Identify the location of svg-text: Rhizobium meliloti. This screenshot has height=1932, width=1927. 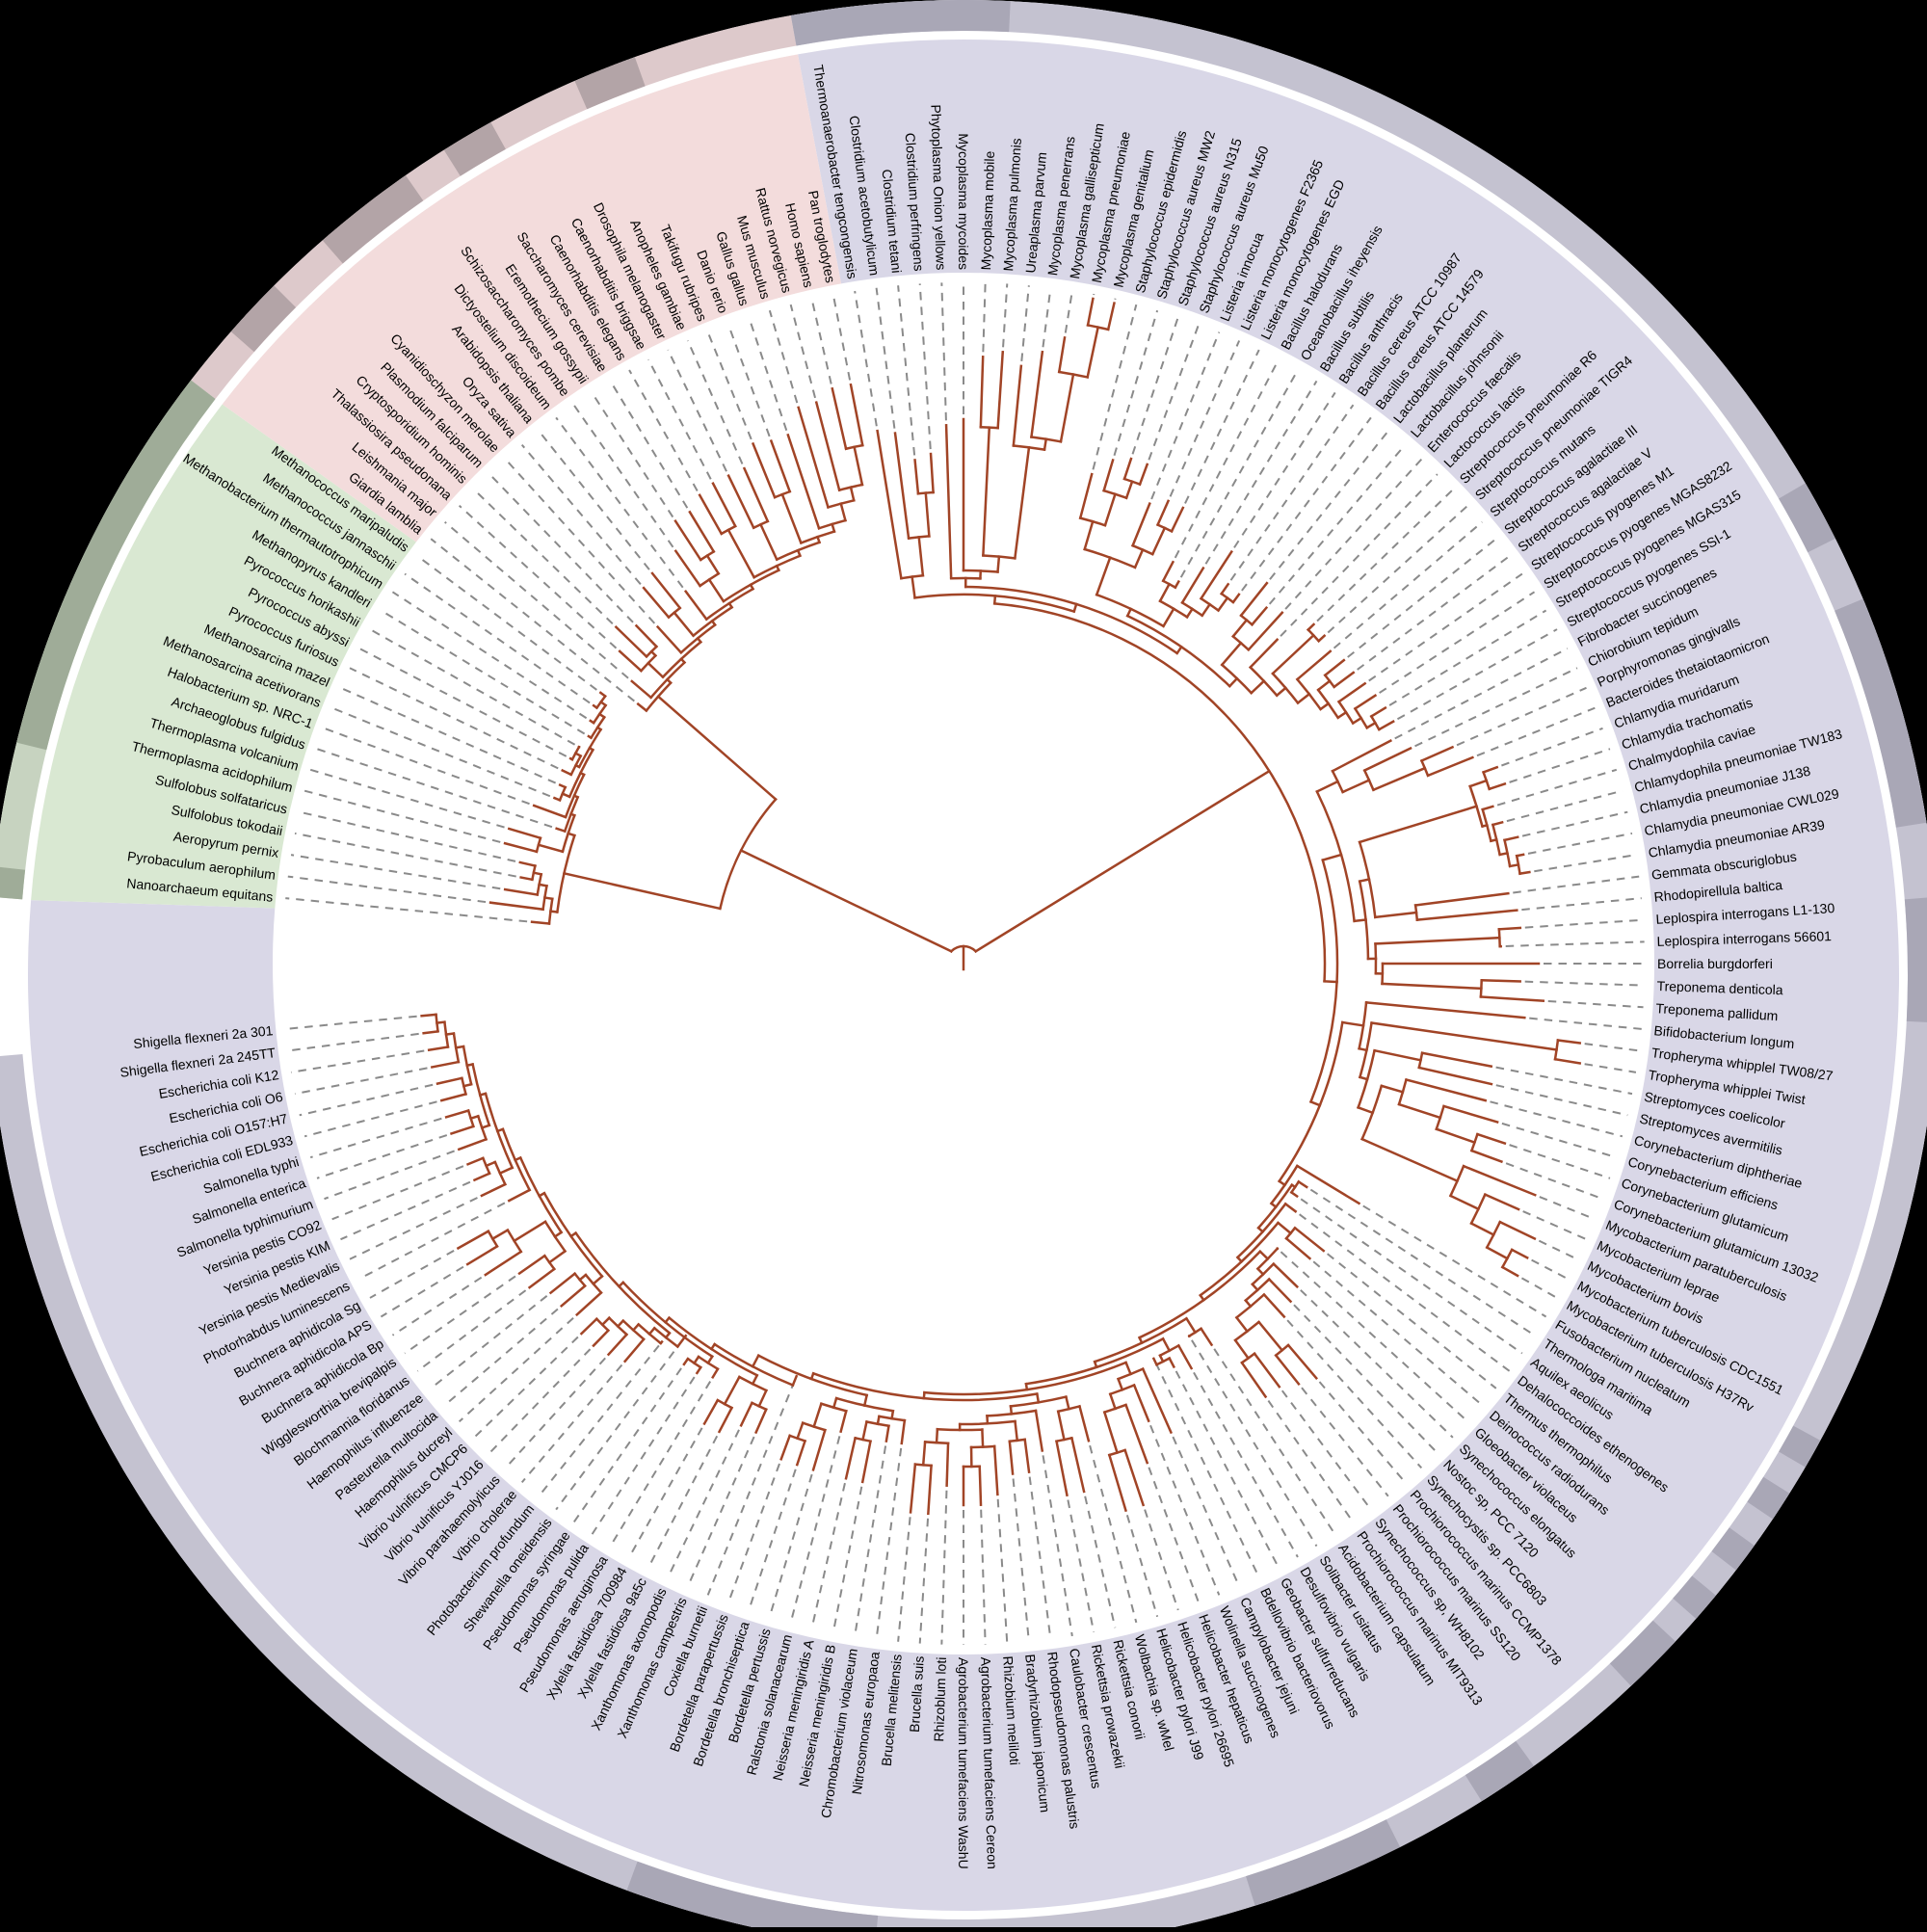
(1011, 1710).